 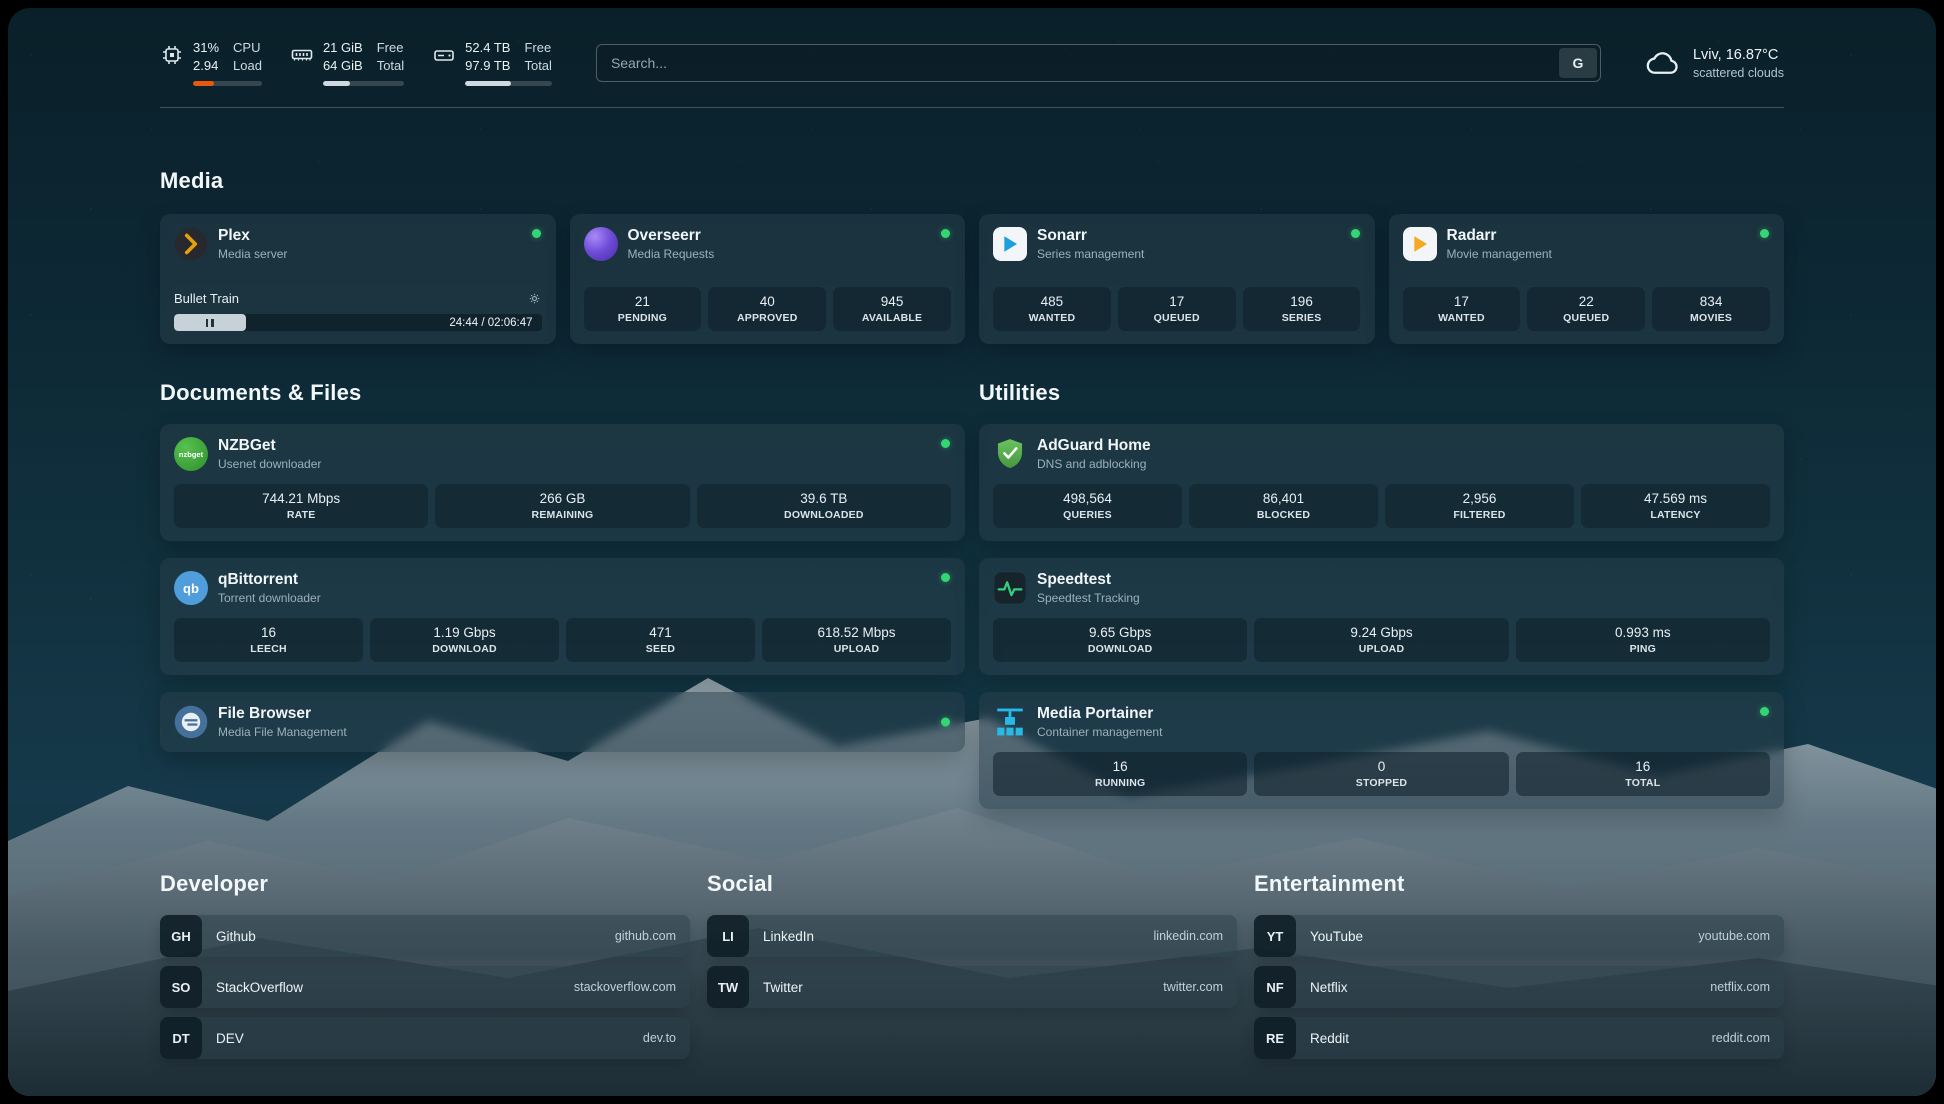 I want to click on portainer-icon, so click(x=1010, y=722).